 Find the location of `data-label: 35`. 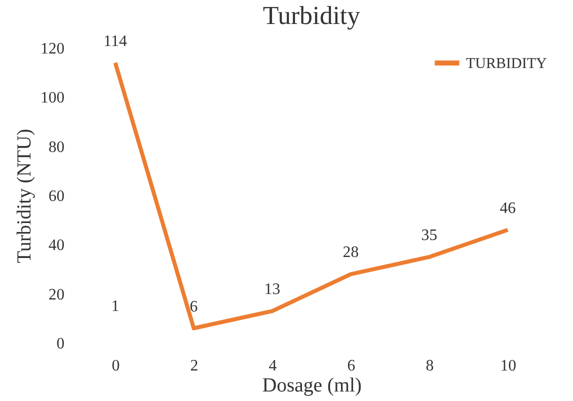

data-label: 35 is located at coordinates (429, 235).